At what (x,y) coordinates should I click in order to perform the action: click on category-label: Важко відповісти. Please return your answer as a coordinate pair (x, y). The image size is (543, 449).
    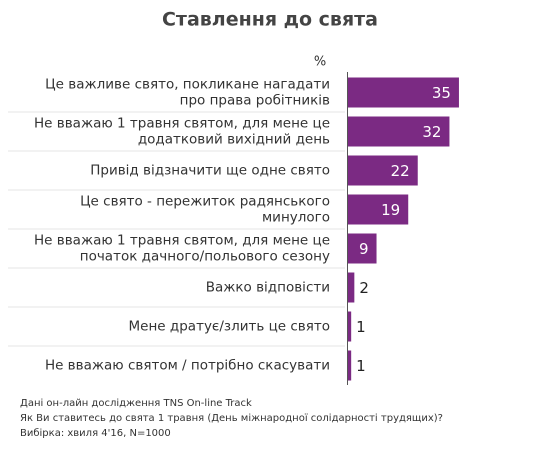
    Looking at the image, I should click on (268, 288).